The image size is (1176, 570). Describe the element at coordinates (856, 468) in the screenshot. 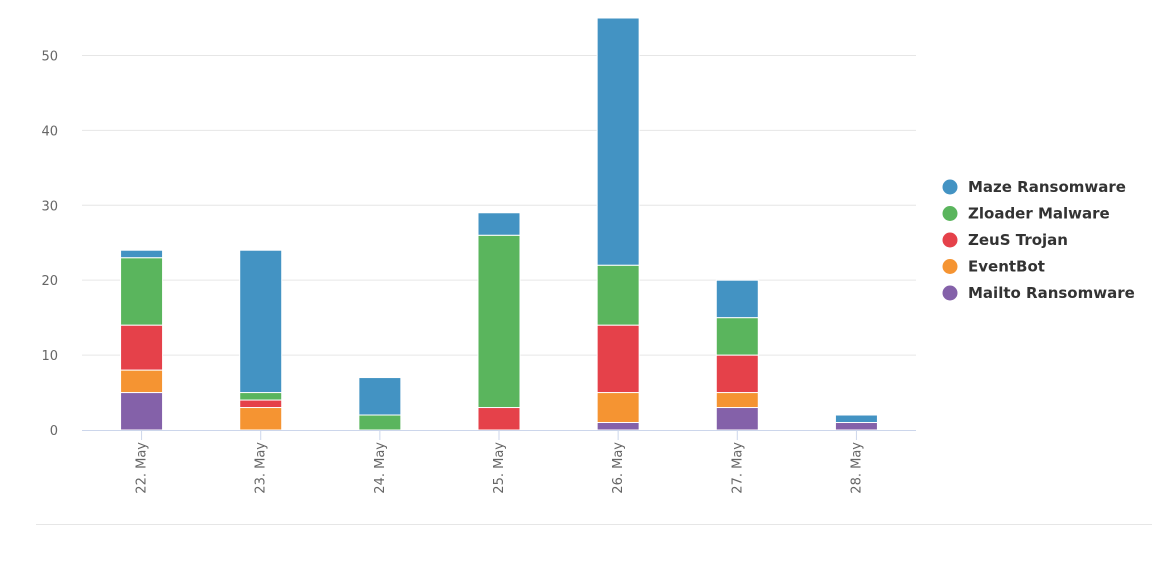

I see `x-tick-label: 28. May` at that location.